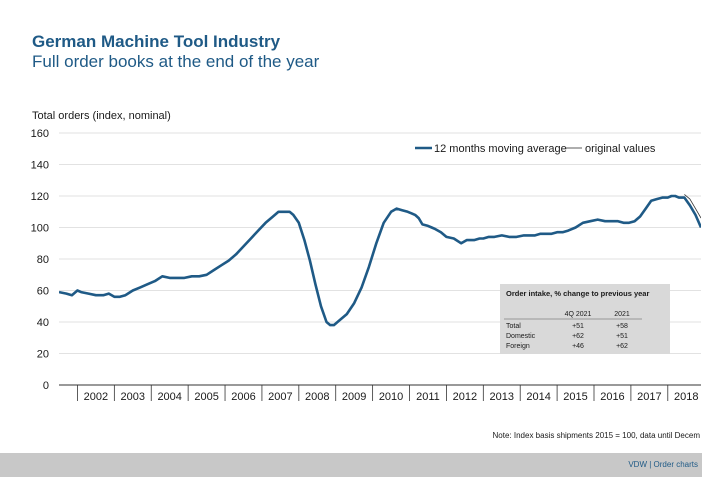 The width and height of the screenshot is (702, 477). What do you see at coordinates (354, 397) in the screenshot?
I see `x-tick-label: 2009` at bounding box center [354, 397].